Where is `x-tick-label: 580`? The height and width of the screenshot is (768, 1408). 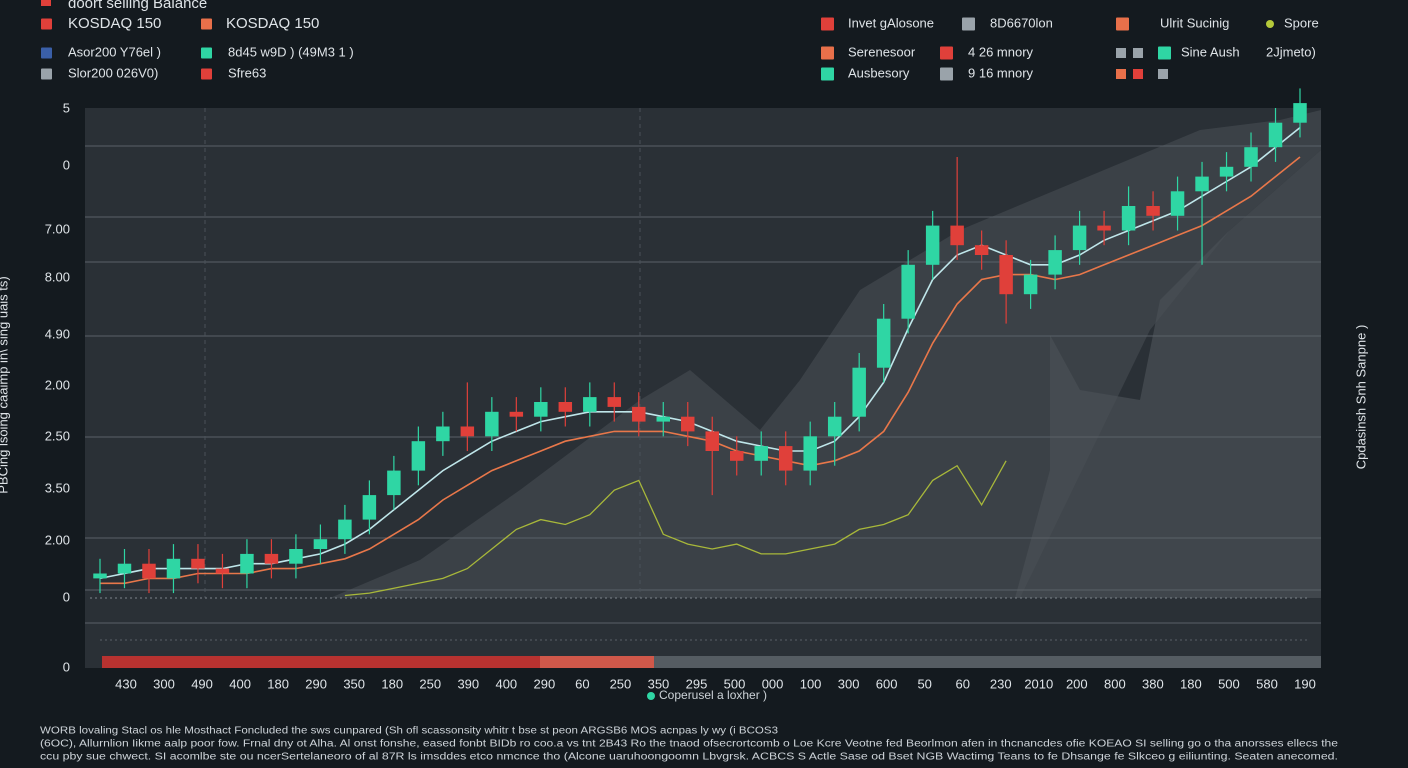 x-tick-label: 580 is located at coordinates (1267, 683).